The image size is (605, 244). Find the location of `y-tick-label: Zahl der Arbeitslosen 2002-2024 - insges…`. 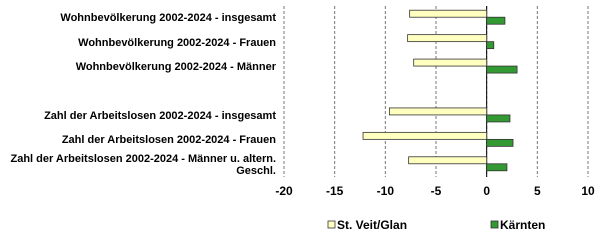

y-tick-label: Zahl der Arbeitslosen 2002-2024 - insges… is located at coordinates (160, 115).